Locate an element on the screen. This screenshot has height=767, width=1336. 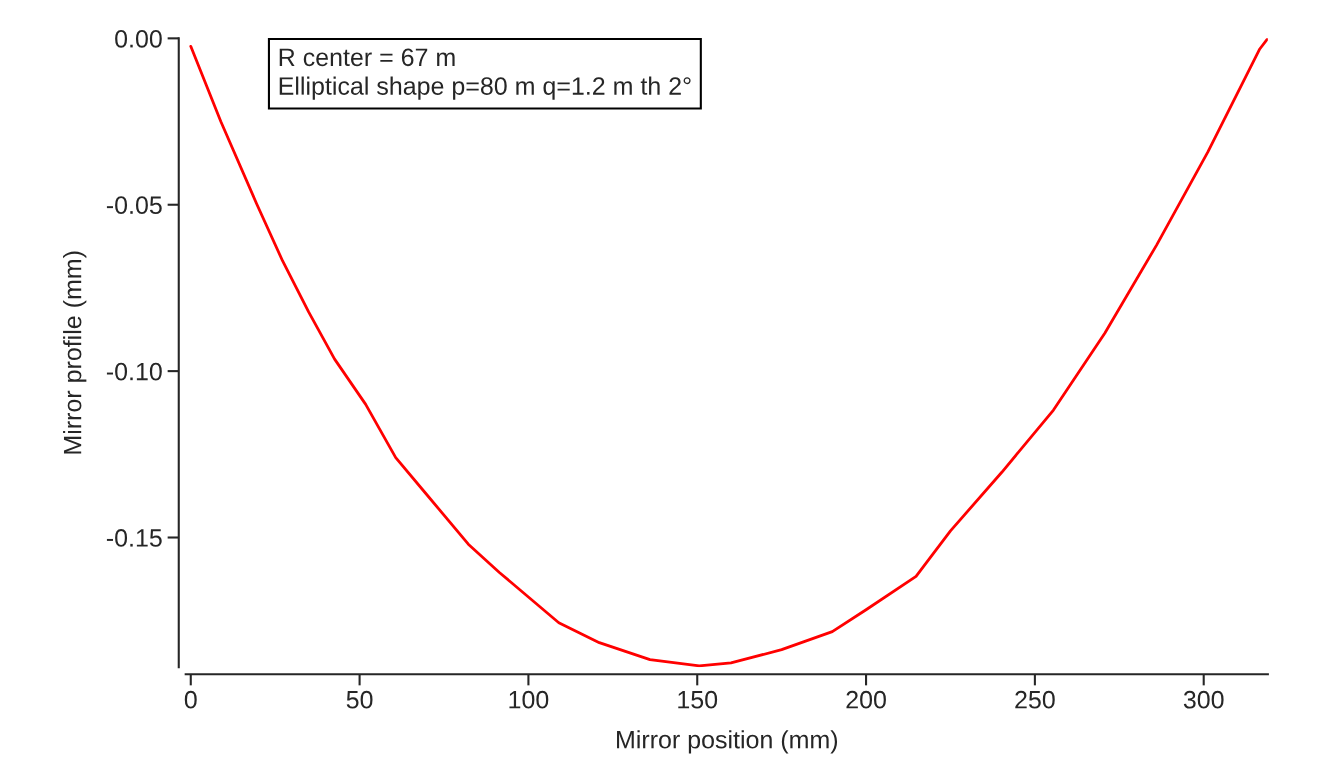
x-tick-label: 0 is located at coordinates (190, 699).